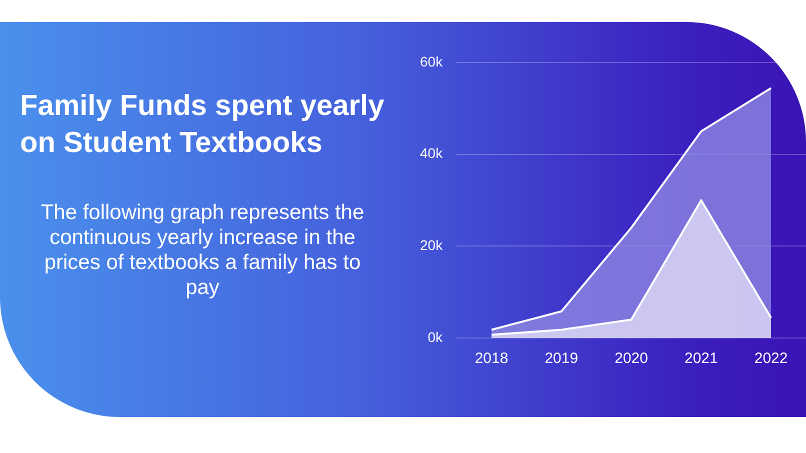 The image size is (806, 453). Describe the element at coordinates (203, 250) in the screenshot. I see `text: The following graph represents the continuous yearly increase in the prices of textbooks a family has to pay` at that location.